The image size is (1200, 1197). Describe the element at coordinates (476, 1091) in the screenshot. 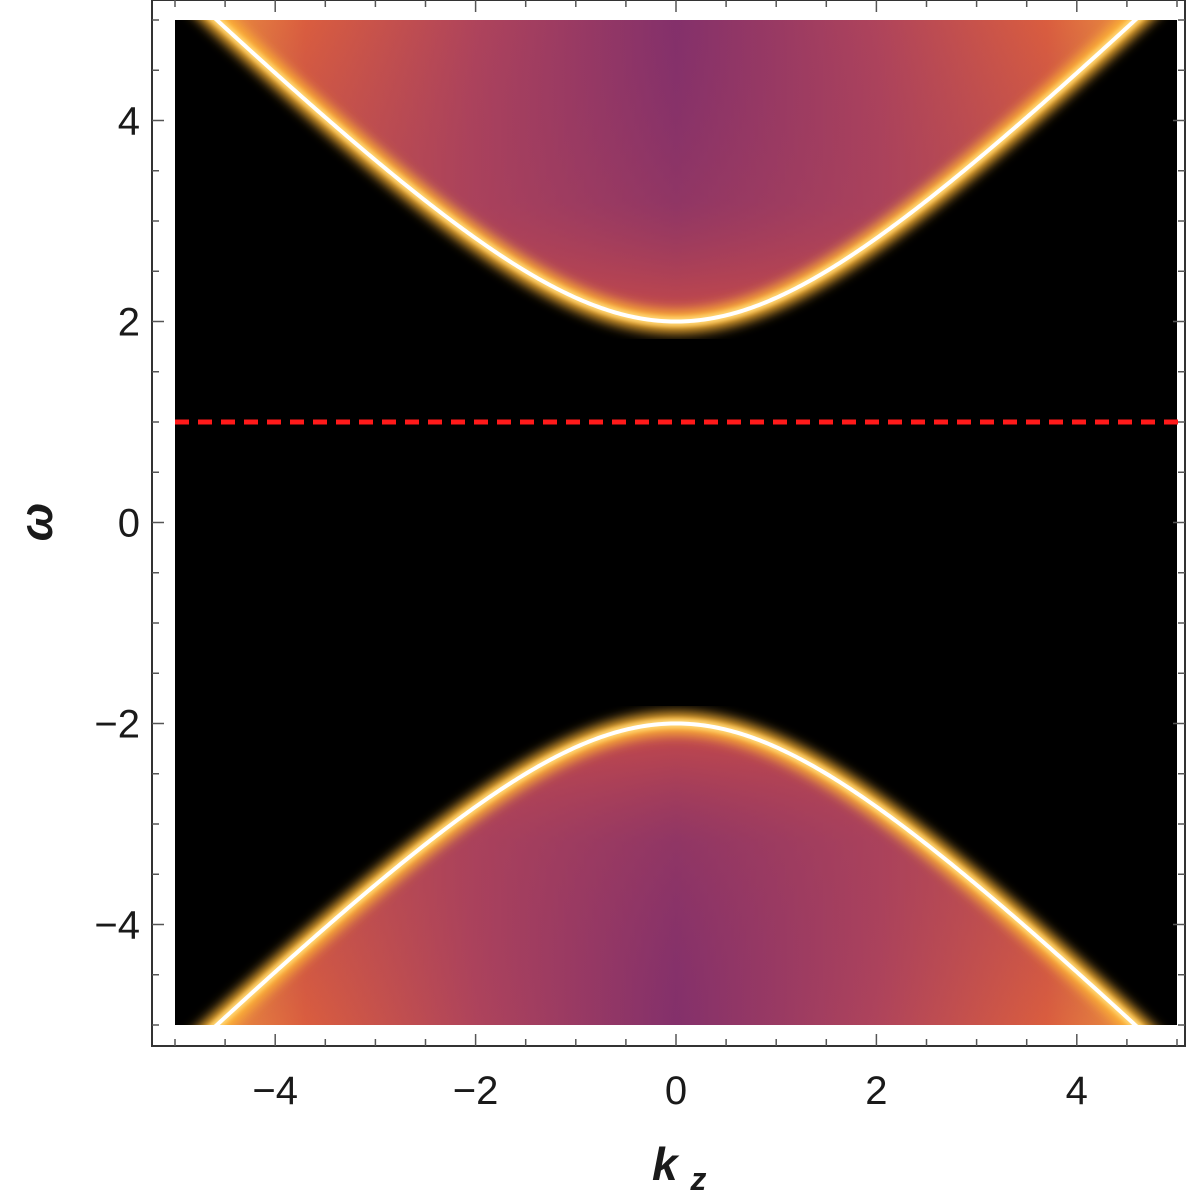

I see `x-tick-label: −2` at that location.